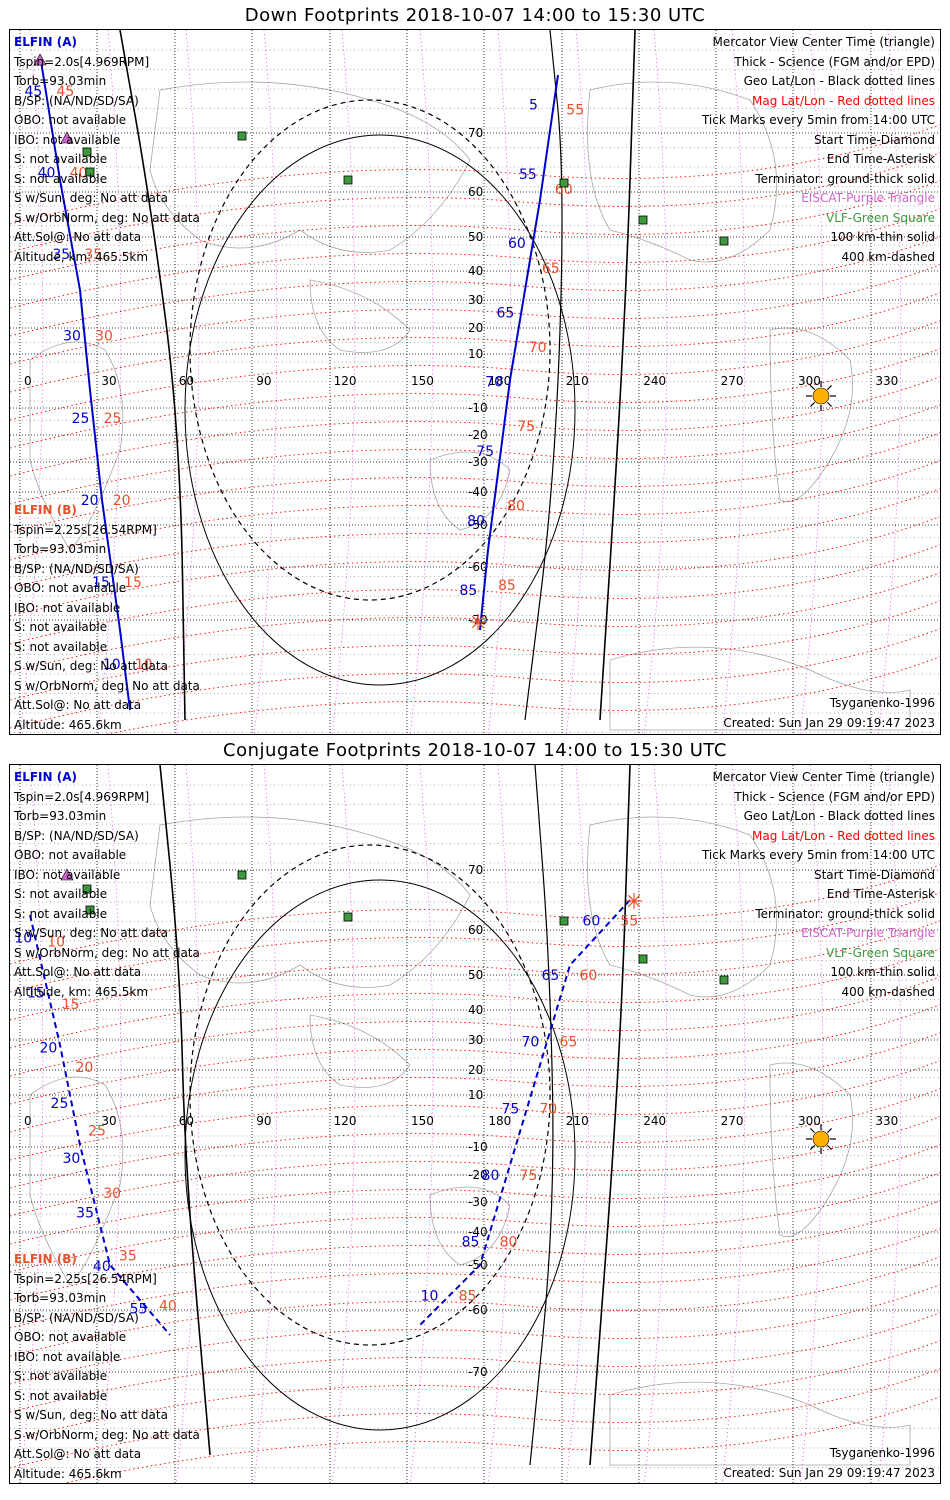 This screenshot has width=950, height=1500. What do you see at coordinates (68, 724) in the screenshot?
I see `probe-b-line: Altitude: 465.6km` at bounding box center [68, 724].